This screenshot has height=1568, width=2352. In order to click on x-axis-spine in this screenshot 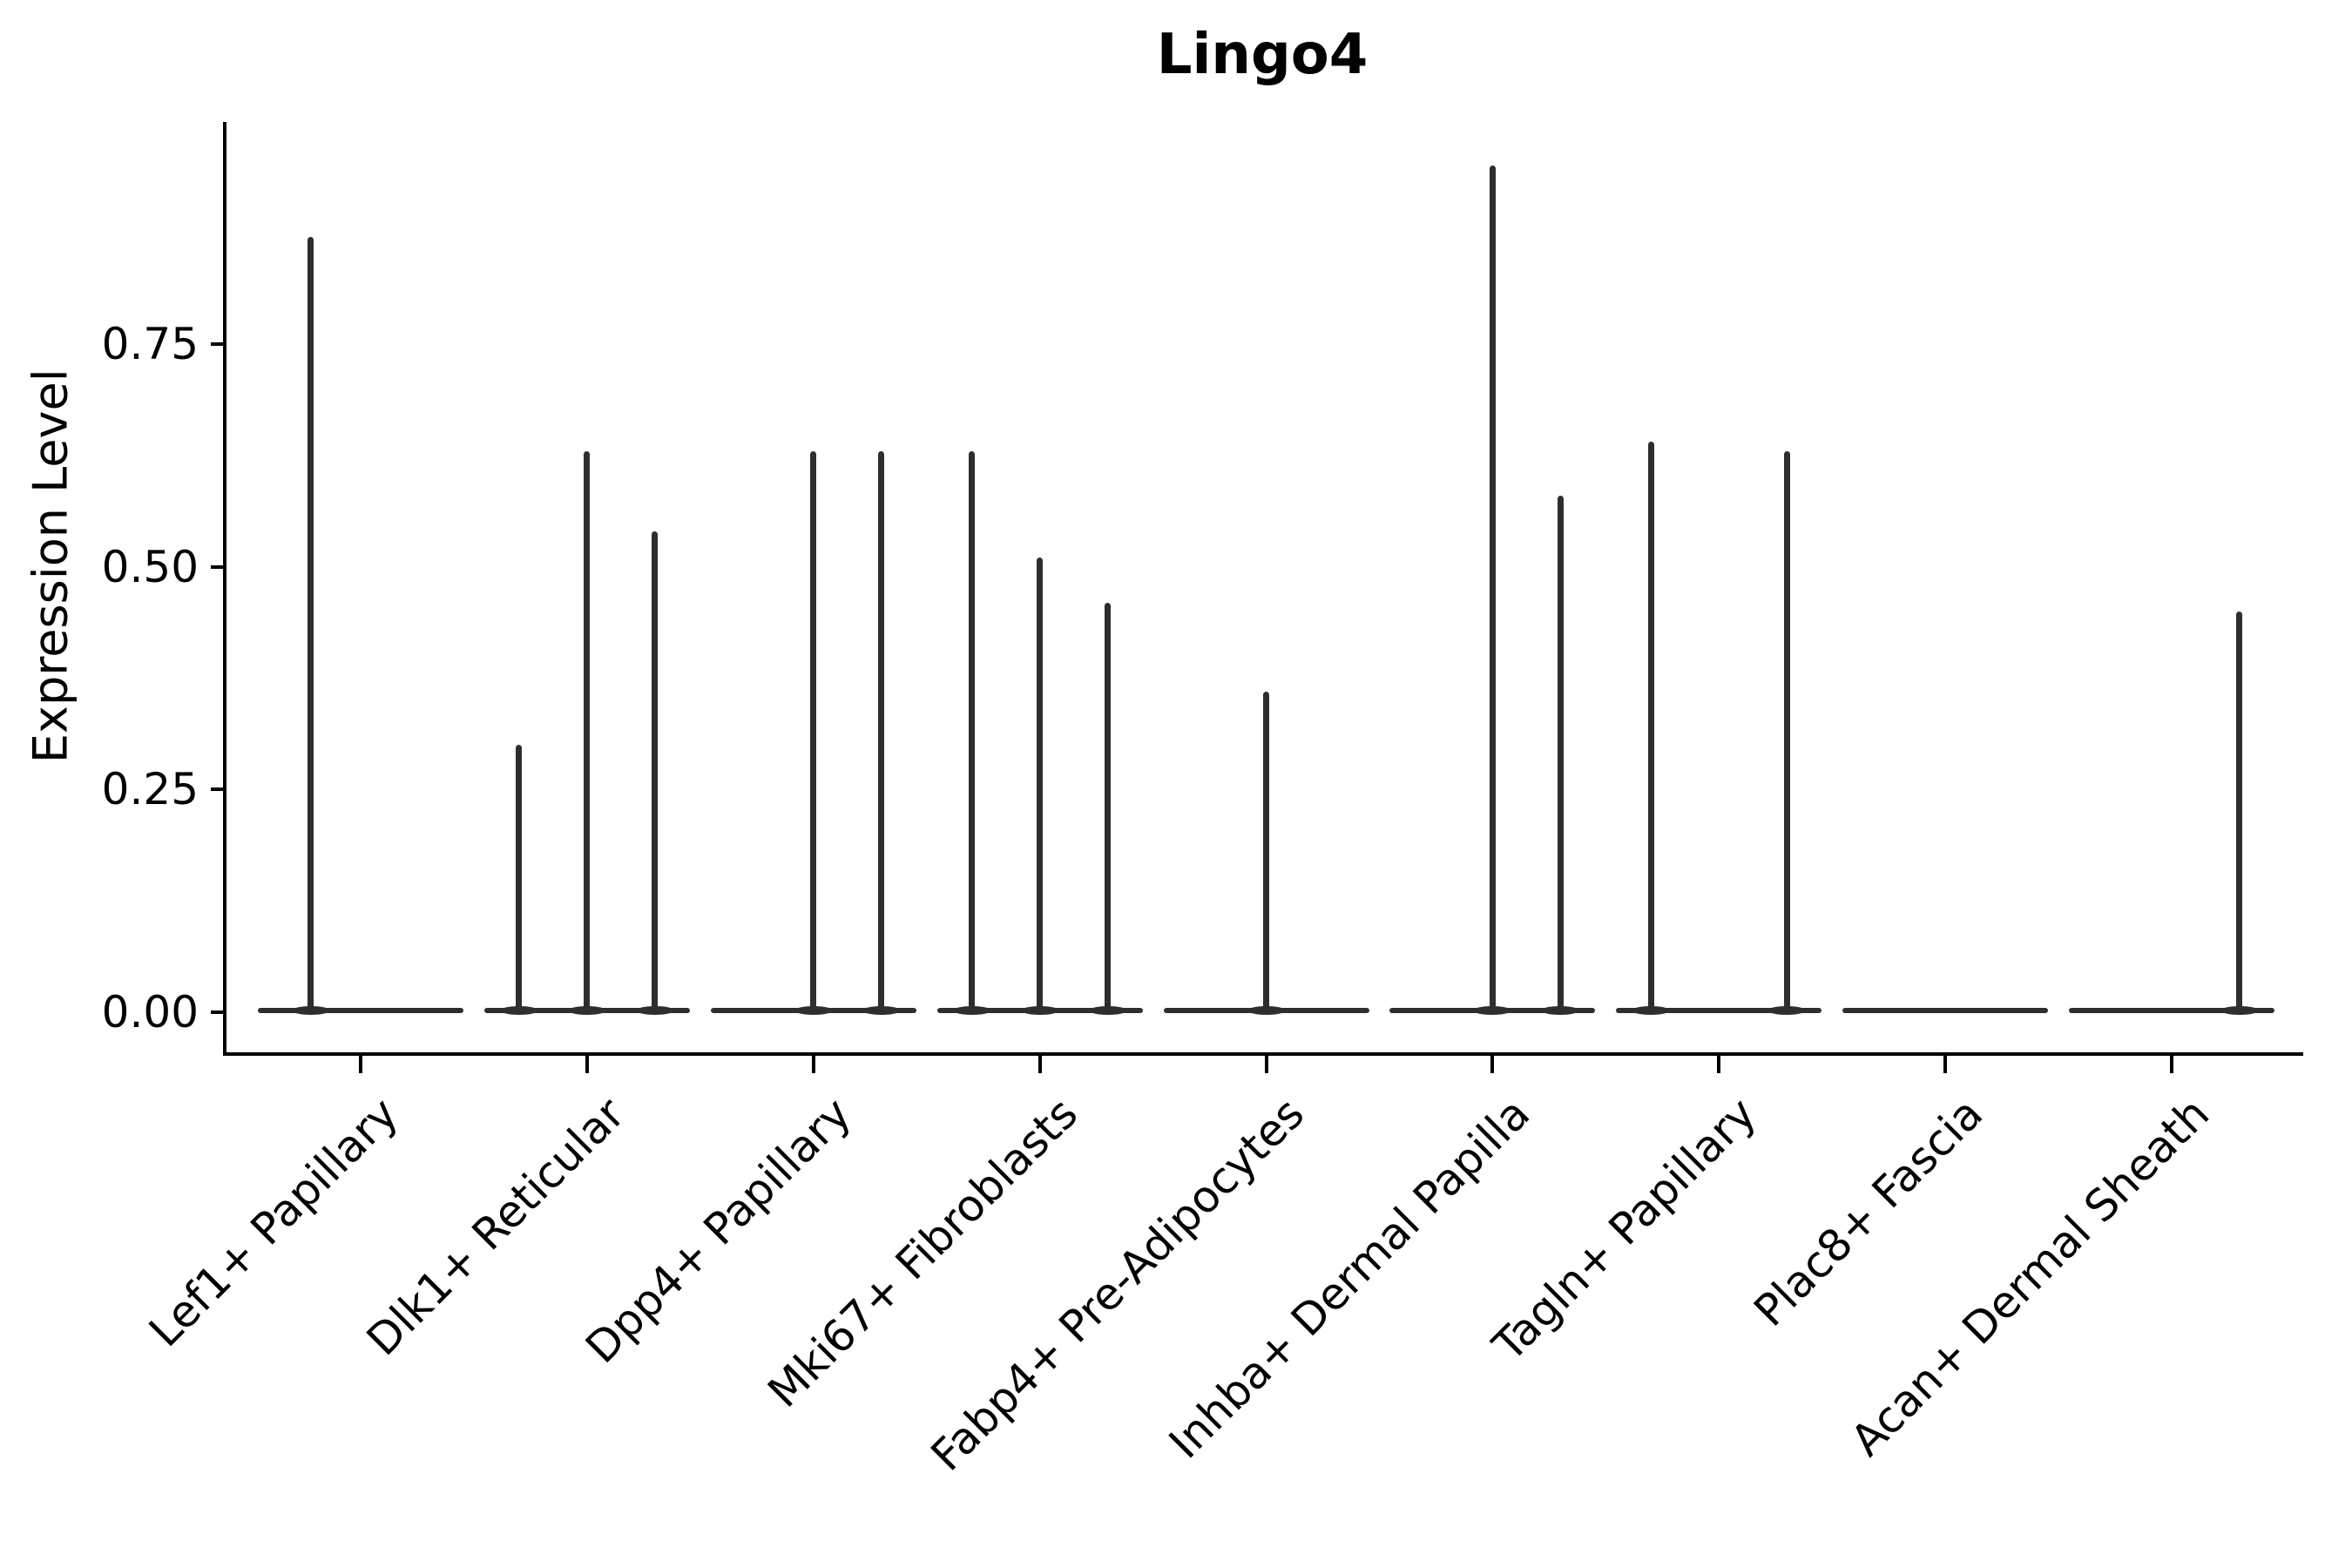, I will do `click(1263, 1054)`.